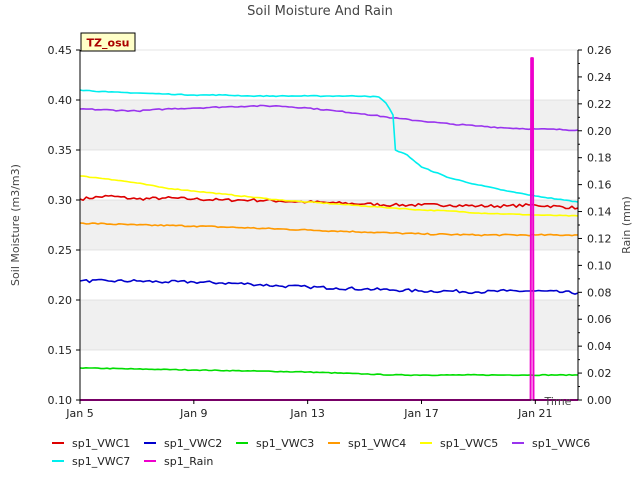  I want to click on series-line-sp1_VWC1, so click(329, 202).